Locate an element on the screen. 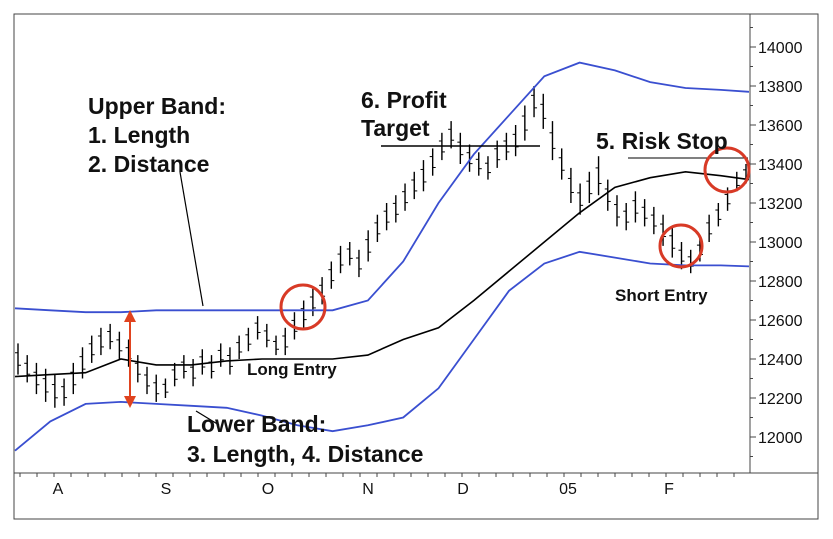  distance-arrow is located at coordinates (130, 359).